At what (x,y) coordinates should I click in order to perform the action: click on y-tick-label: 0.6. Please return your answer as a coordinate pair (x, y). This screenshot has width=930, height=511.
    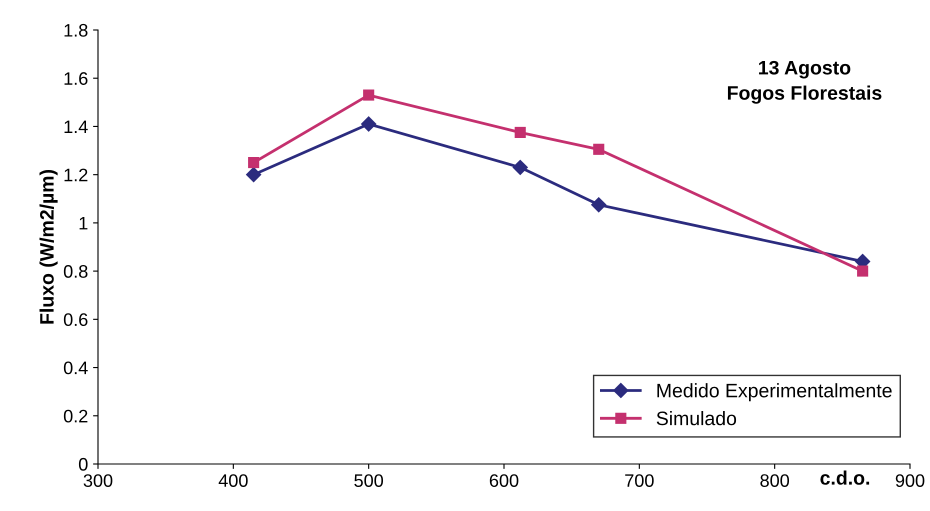
    Looking at the image, I should click on (76, 319).